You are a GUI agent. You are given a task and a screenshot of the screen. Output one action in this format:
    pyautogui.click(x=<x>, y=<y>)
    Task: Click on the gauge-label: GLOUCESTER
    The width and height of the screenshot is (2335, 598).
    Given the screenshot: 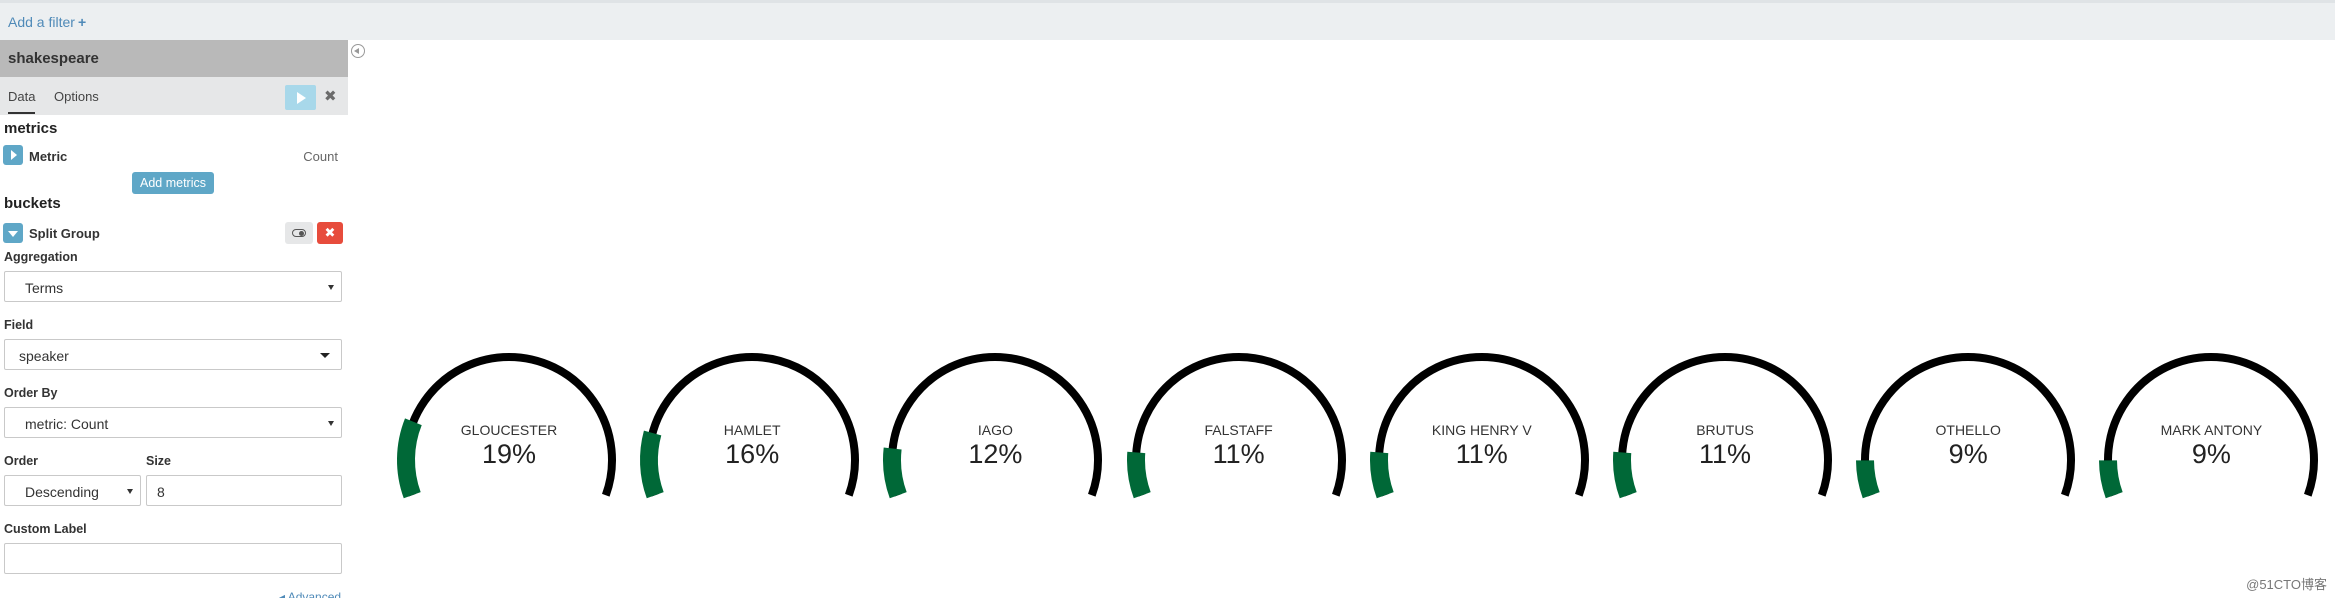 What is the action you would take?
    pyautogui.click(x=509, y=430)
    